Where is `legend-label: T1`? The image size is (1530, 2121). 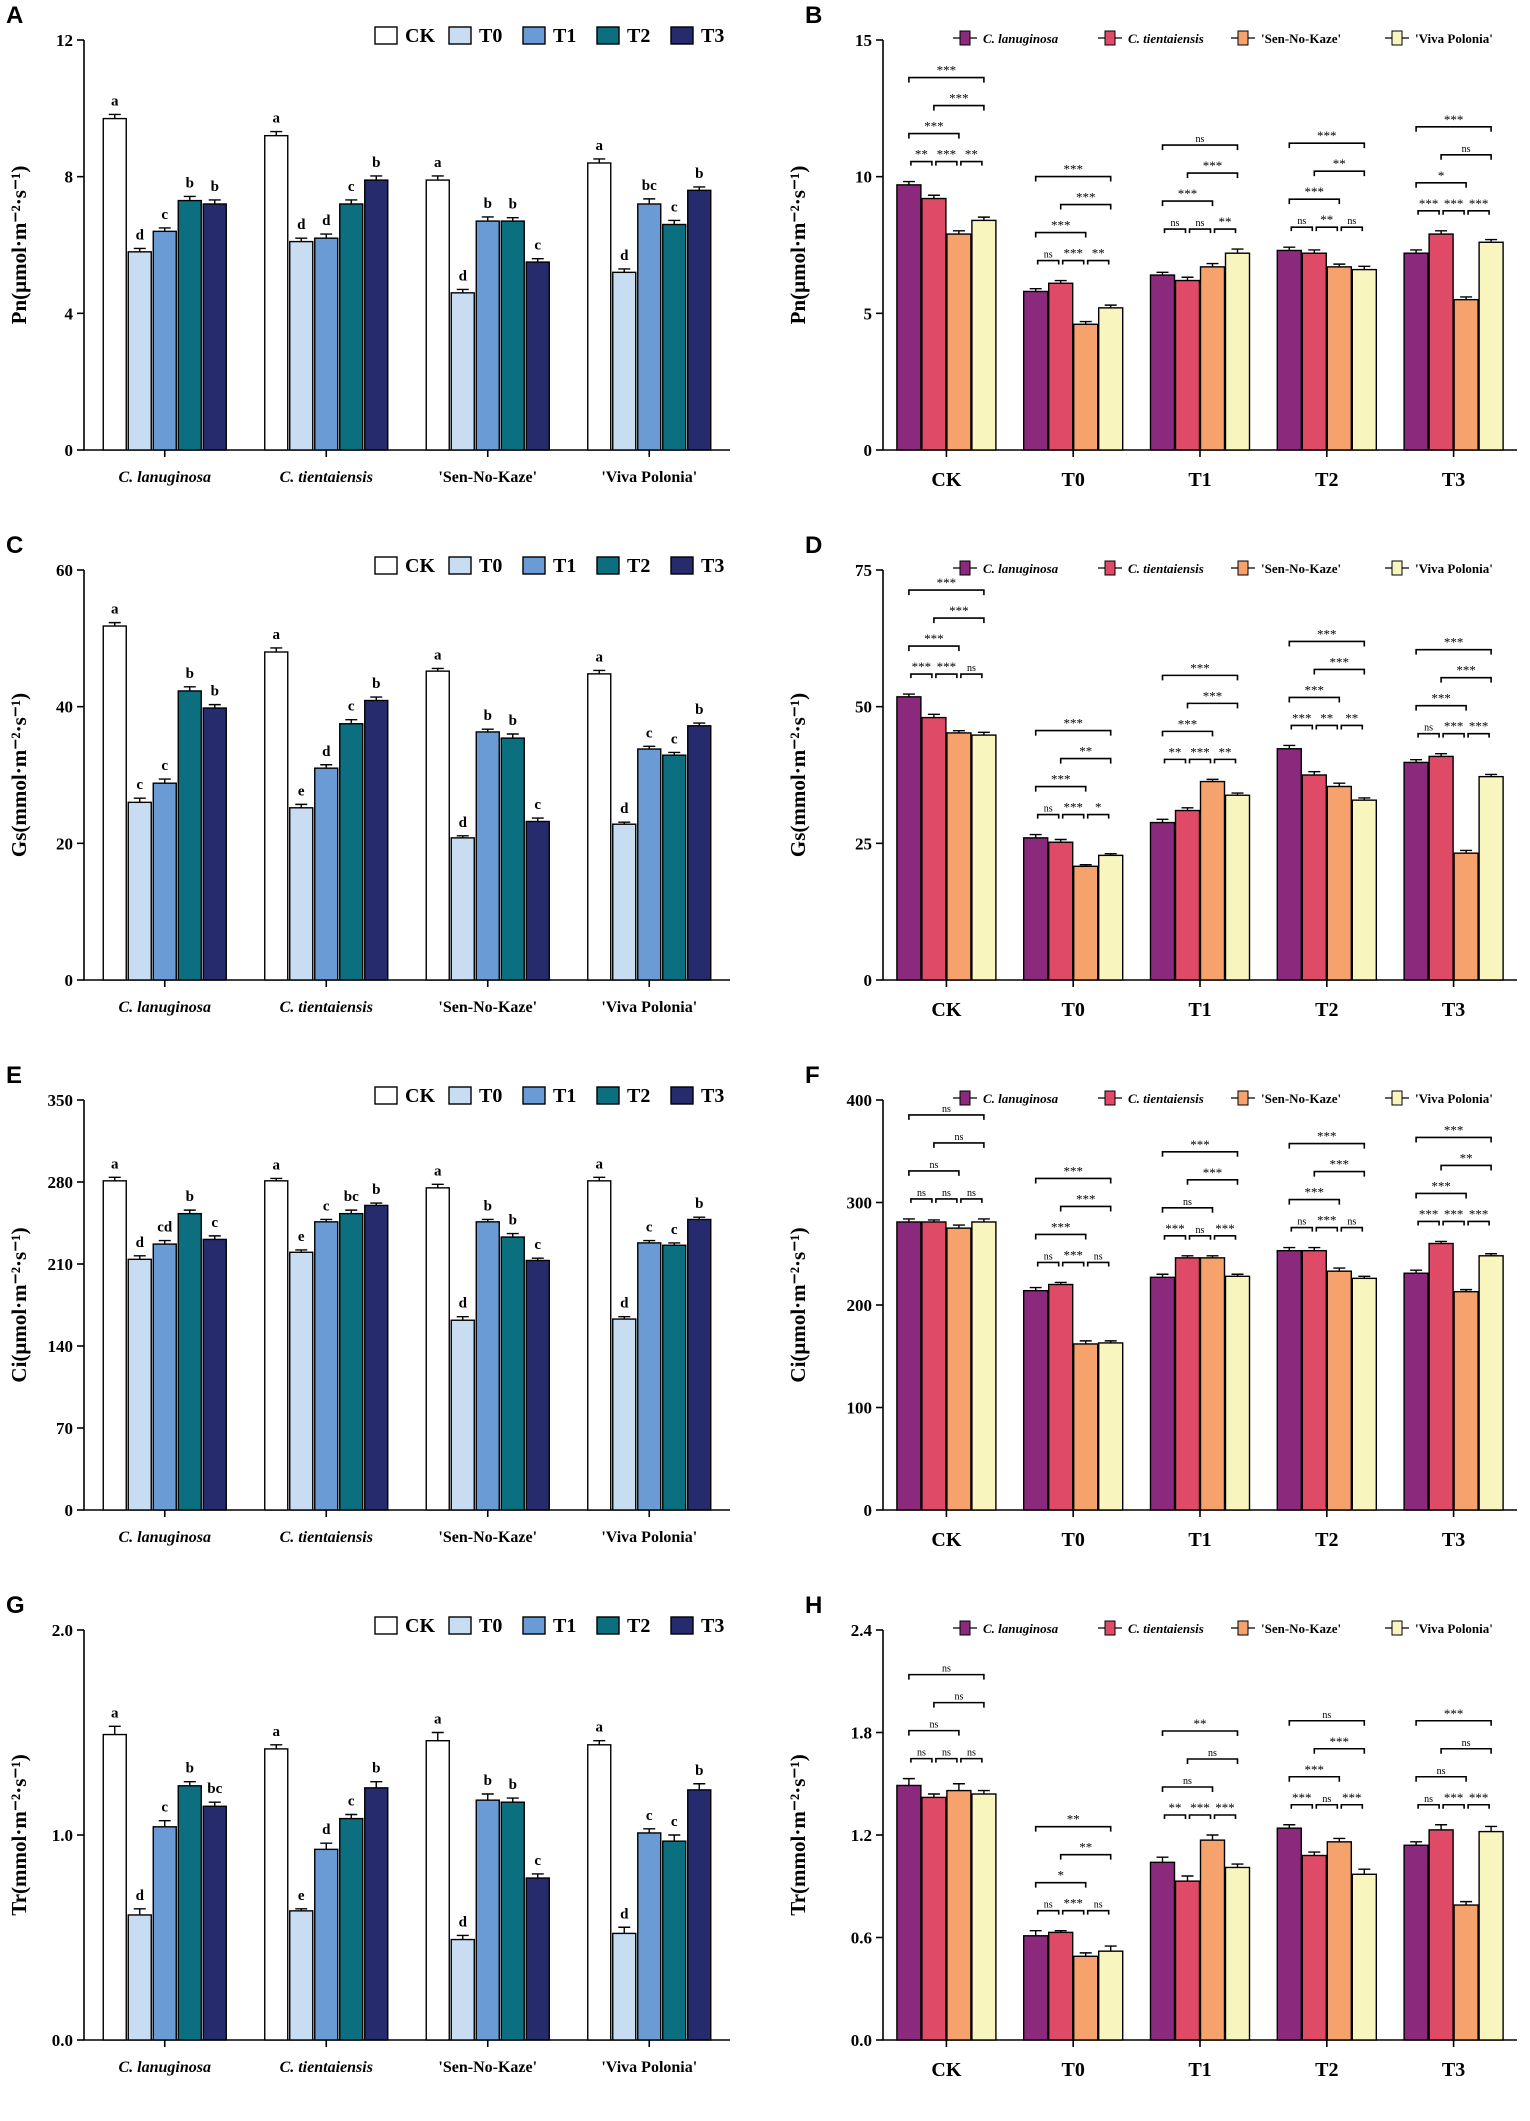
legend-label: T1 is located at coordinates (564, 36).